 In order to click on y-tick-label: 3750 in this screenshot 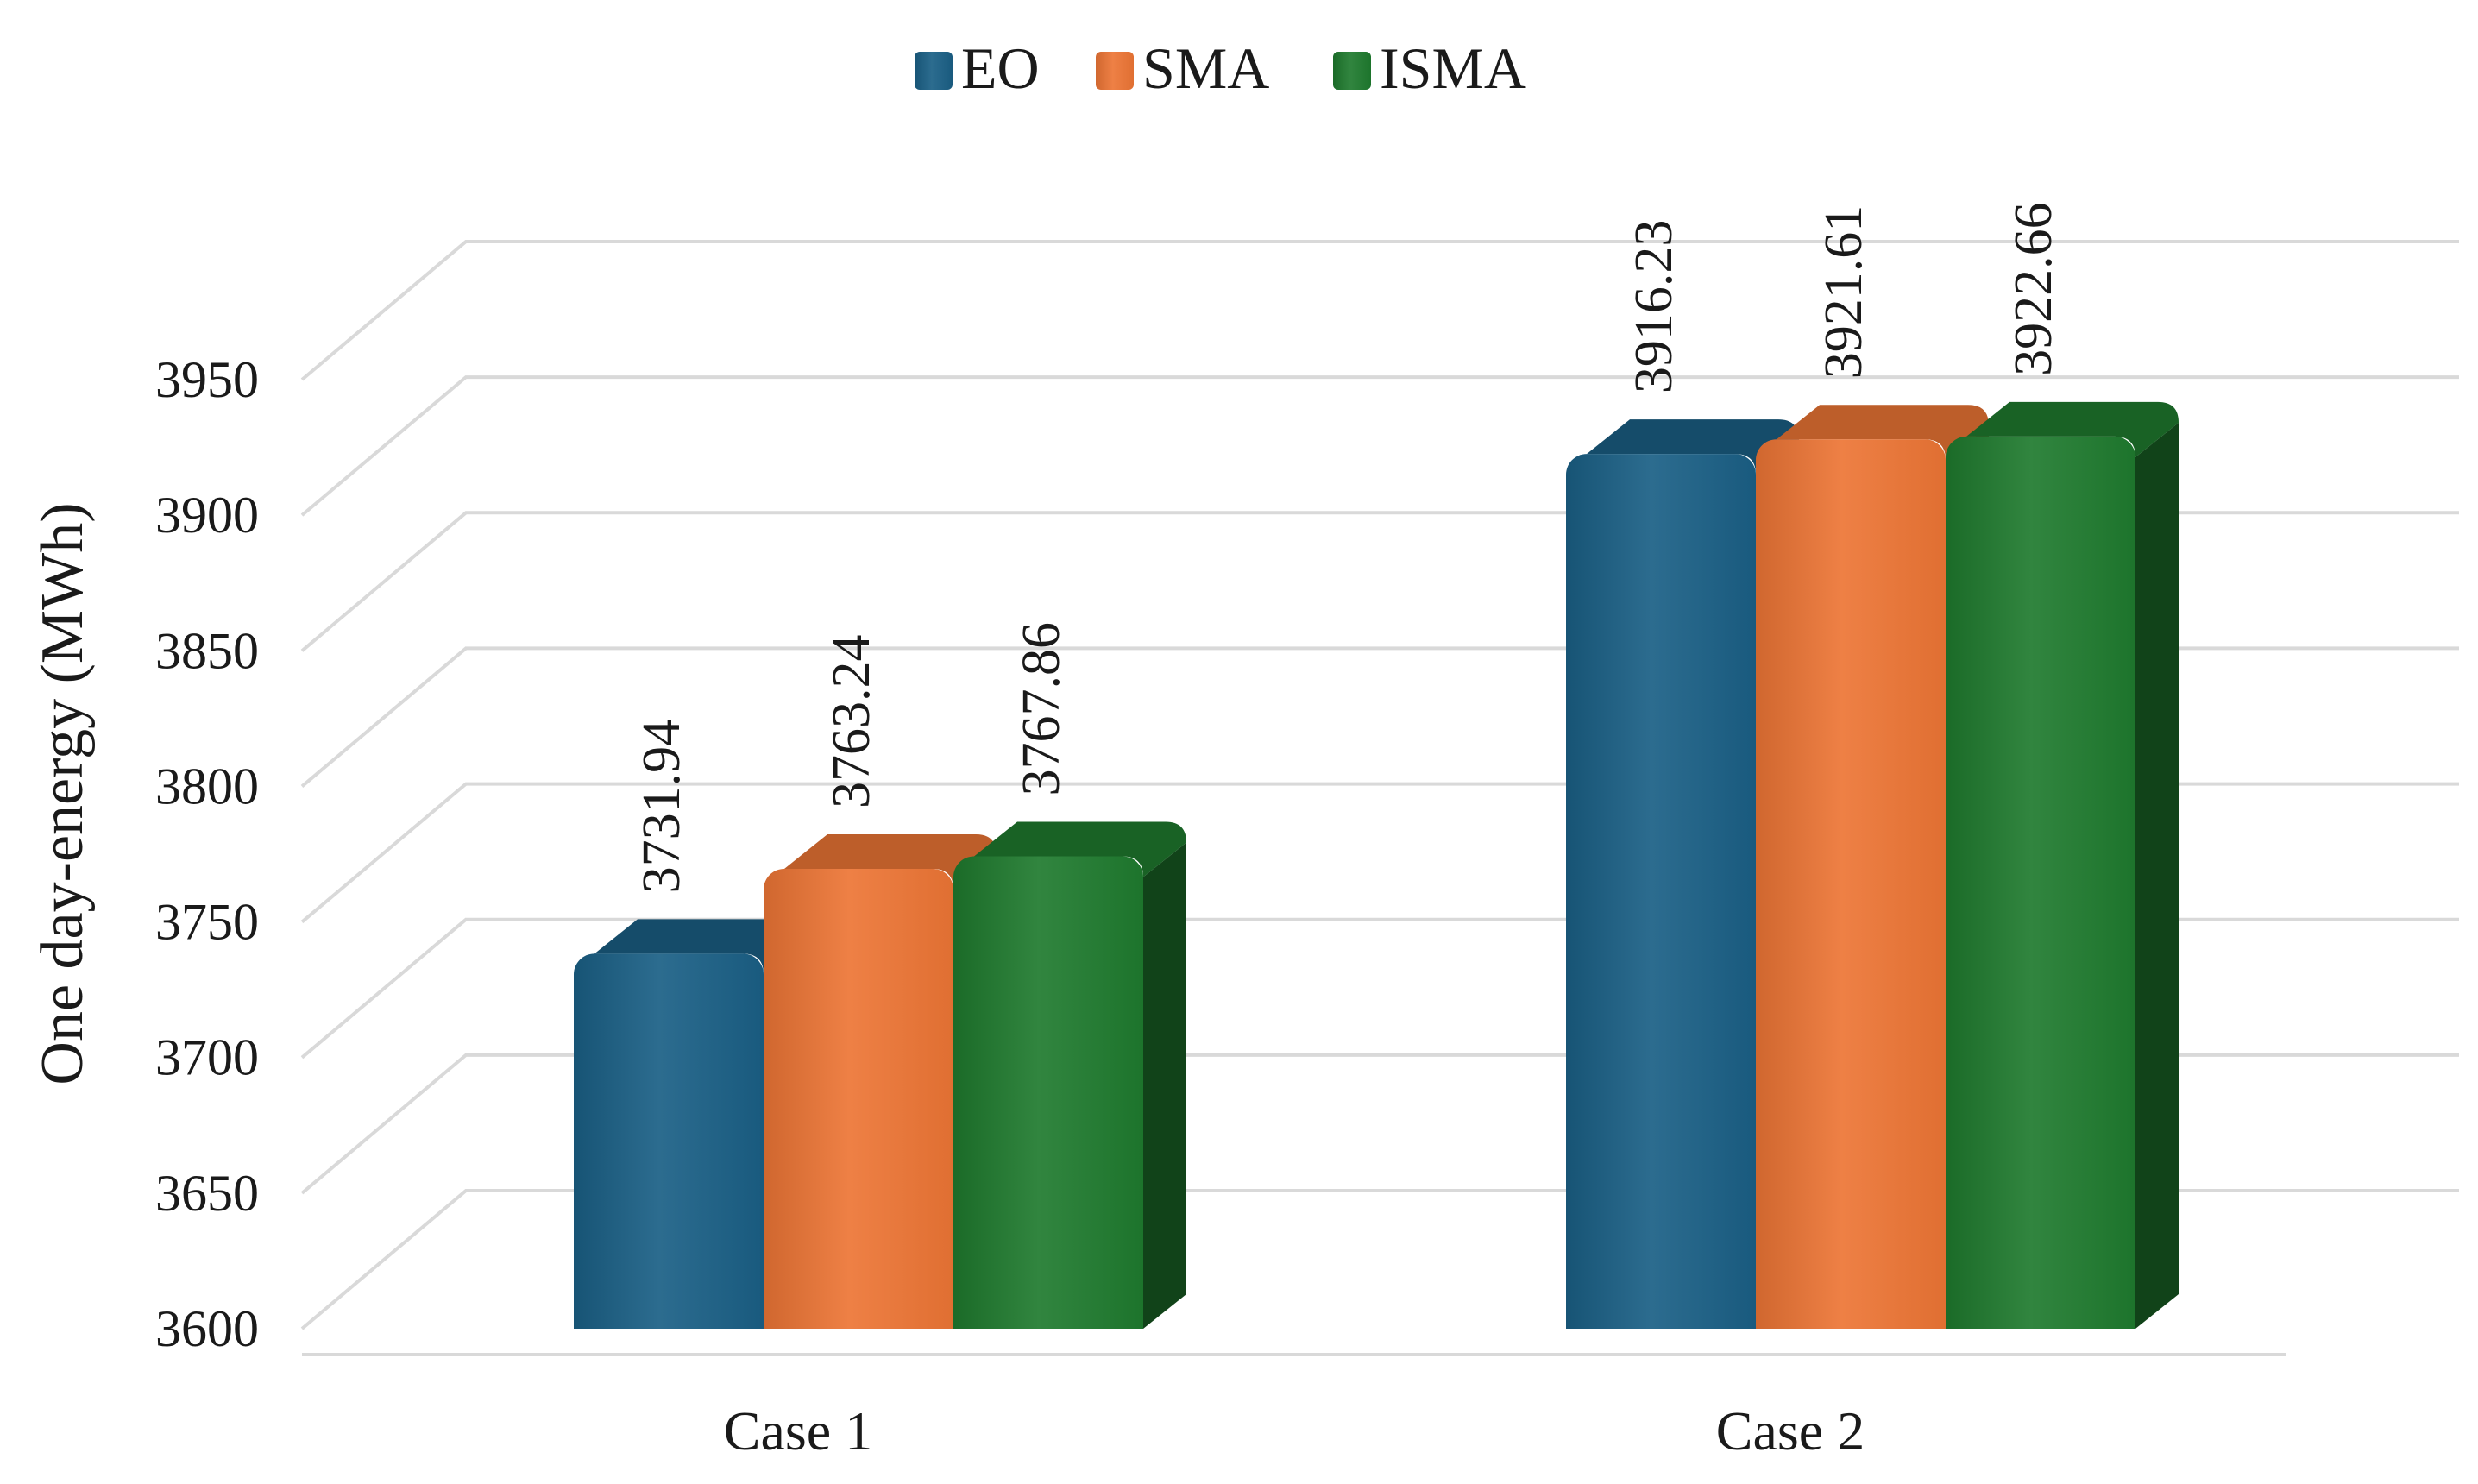, I will do `click(207, 922)`.